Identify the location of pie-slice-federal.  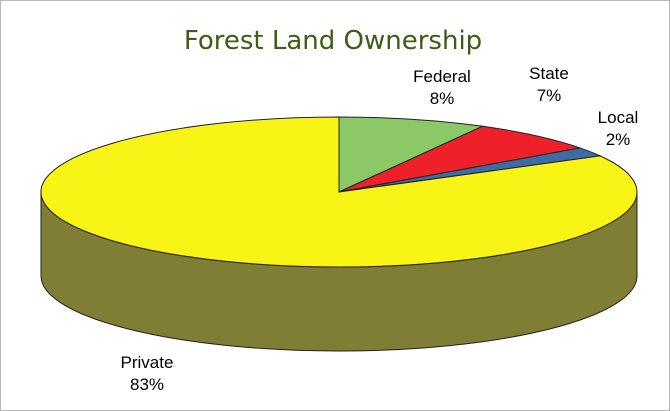
(411, 154).